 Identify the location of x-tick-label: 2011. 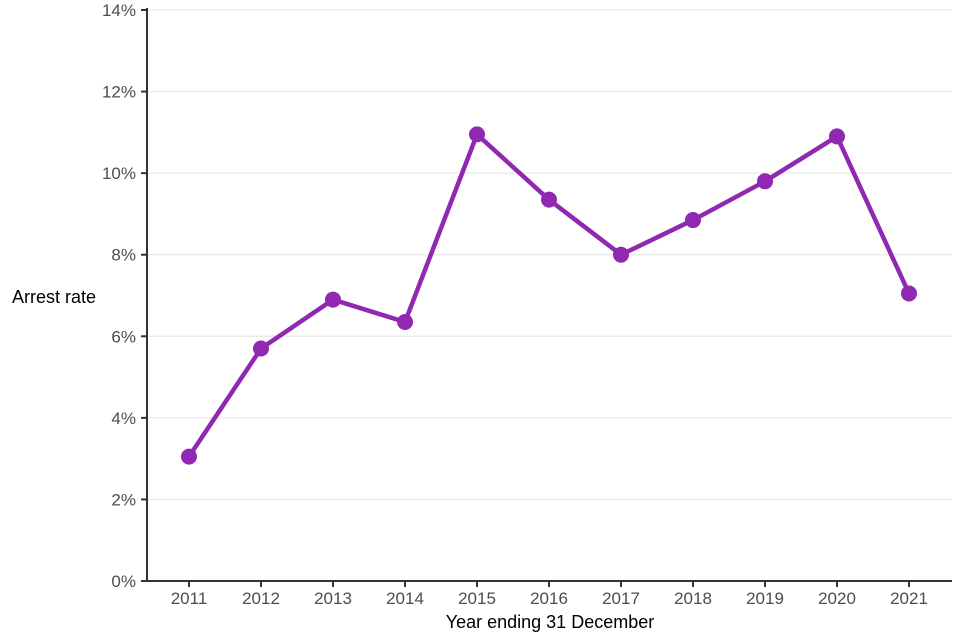
(189, 598).